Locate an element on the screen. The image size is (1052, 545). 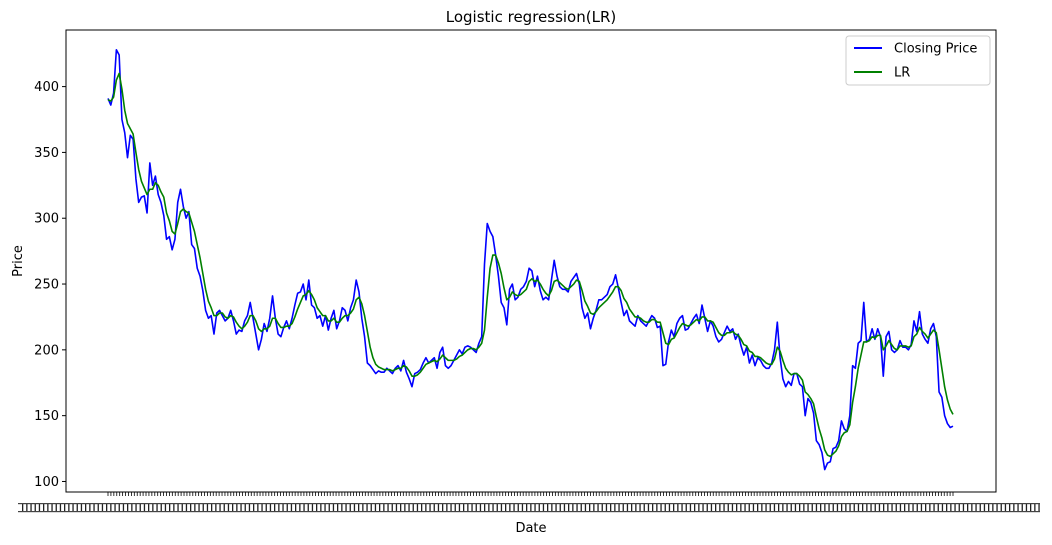
chart-title: Logistic regression(LR) is located at coordinates (531, 17).